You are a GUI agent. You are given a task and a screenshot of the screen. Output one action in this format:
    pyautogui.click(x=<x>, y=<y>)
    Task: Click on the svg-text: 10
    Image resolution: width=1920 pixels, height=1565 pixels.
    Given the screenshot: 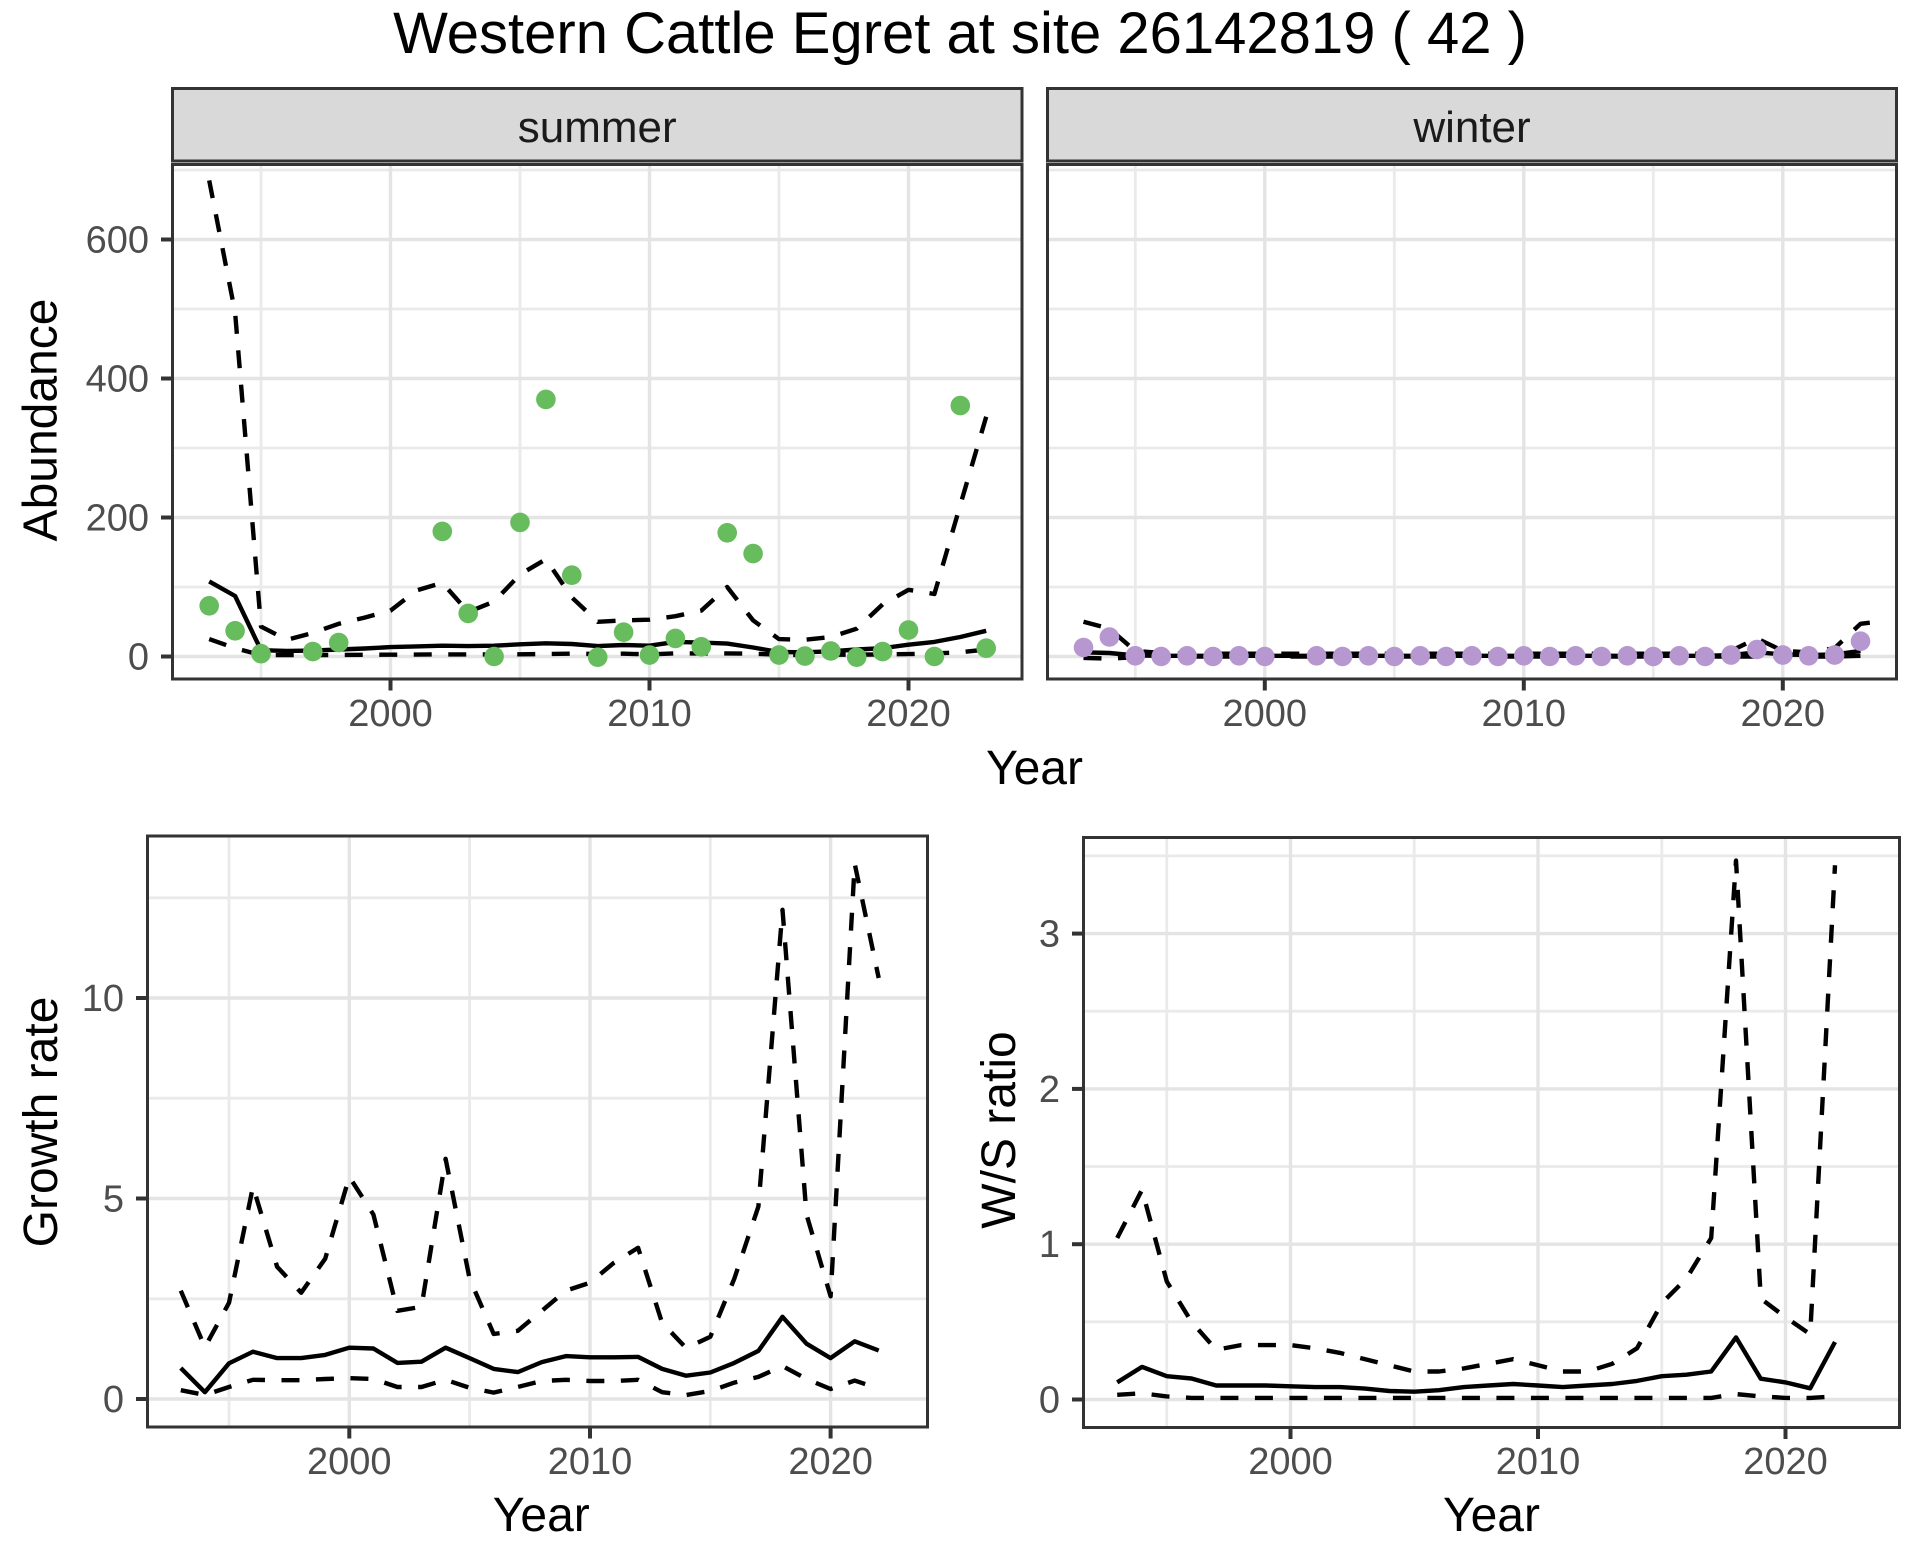 What is the action you would take?
    pyautogui.click(x=103, y=999)
    